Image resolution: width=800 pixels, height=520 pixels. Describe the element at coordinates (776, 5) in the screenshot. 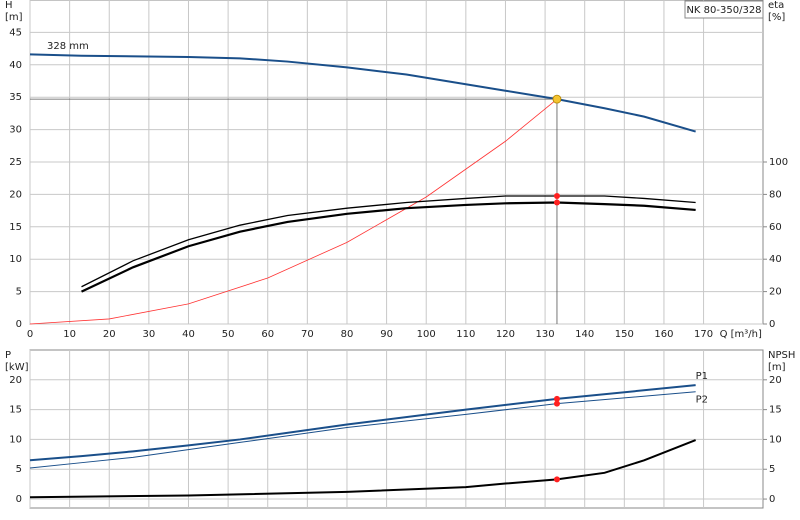

I see `y2-axis-label: eta` at that location.